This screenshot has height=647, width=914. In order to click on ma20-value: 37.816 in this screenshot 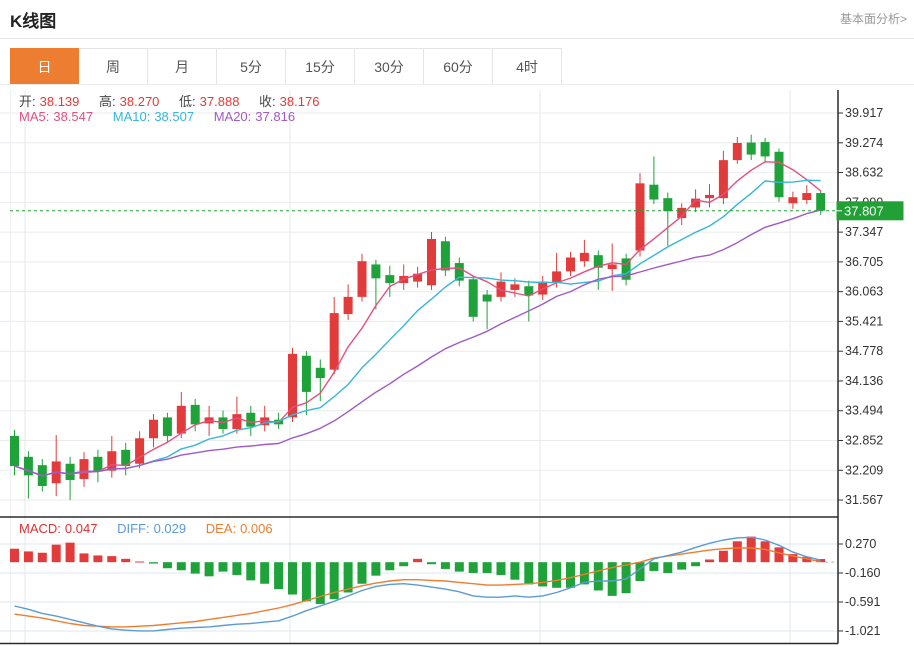, I will do `click(275, 116)`.